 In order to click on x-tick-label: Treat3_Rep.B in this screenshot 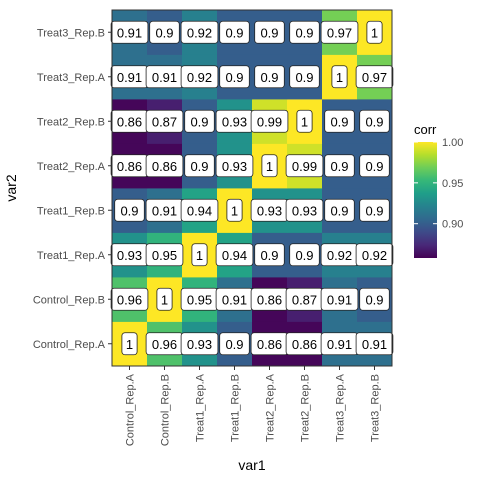, I will do `click(376, 408)`.